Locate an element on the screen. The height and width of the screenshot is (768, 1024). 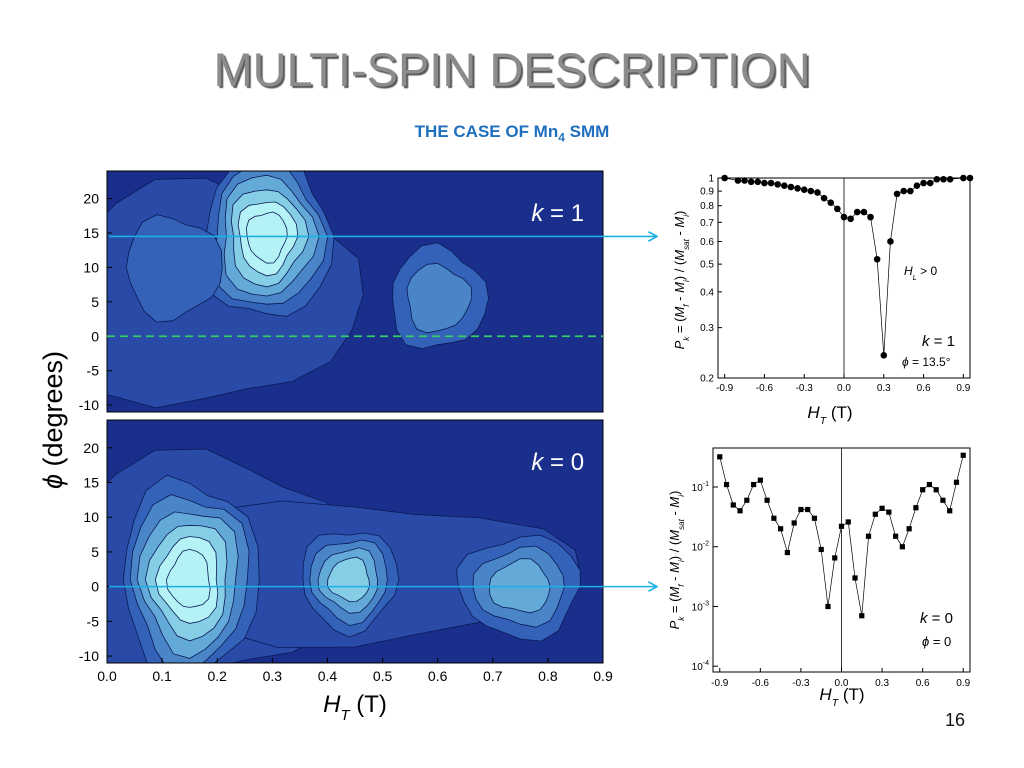
map-xtick-label: 0.5 is located at coordinates (383, 676).